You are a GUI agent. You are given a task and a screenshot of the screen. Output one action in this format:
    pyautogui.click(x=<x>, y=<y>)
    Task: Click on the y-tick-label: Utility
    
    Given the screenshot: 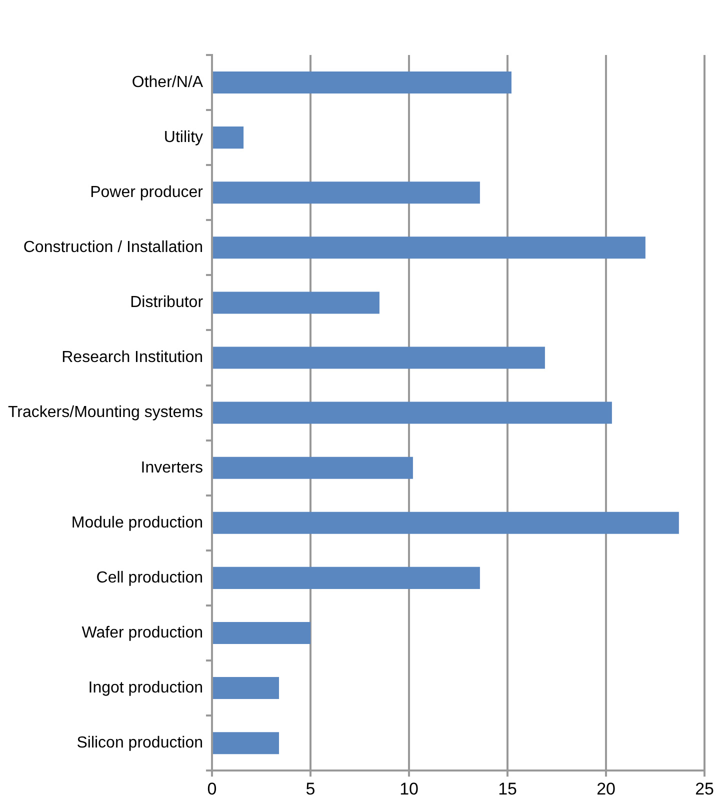 What is the action you would take?
    pyautogui.click(x=184, y=137)
    